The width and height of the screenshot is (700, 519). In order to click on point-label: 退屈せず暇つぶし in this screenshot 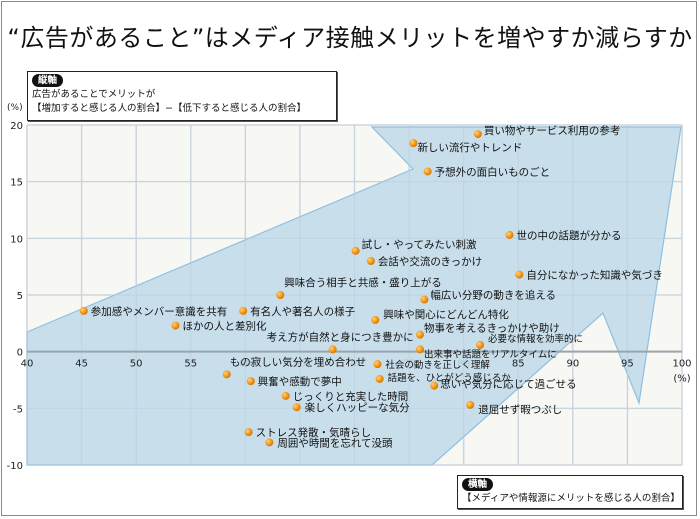, I will do `click(520, 410)`.